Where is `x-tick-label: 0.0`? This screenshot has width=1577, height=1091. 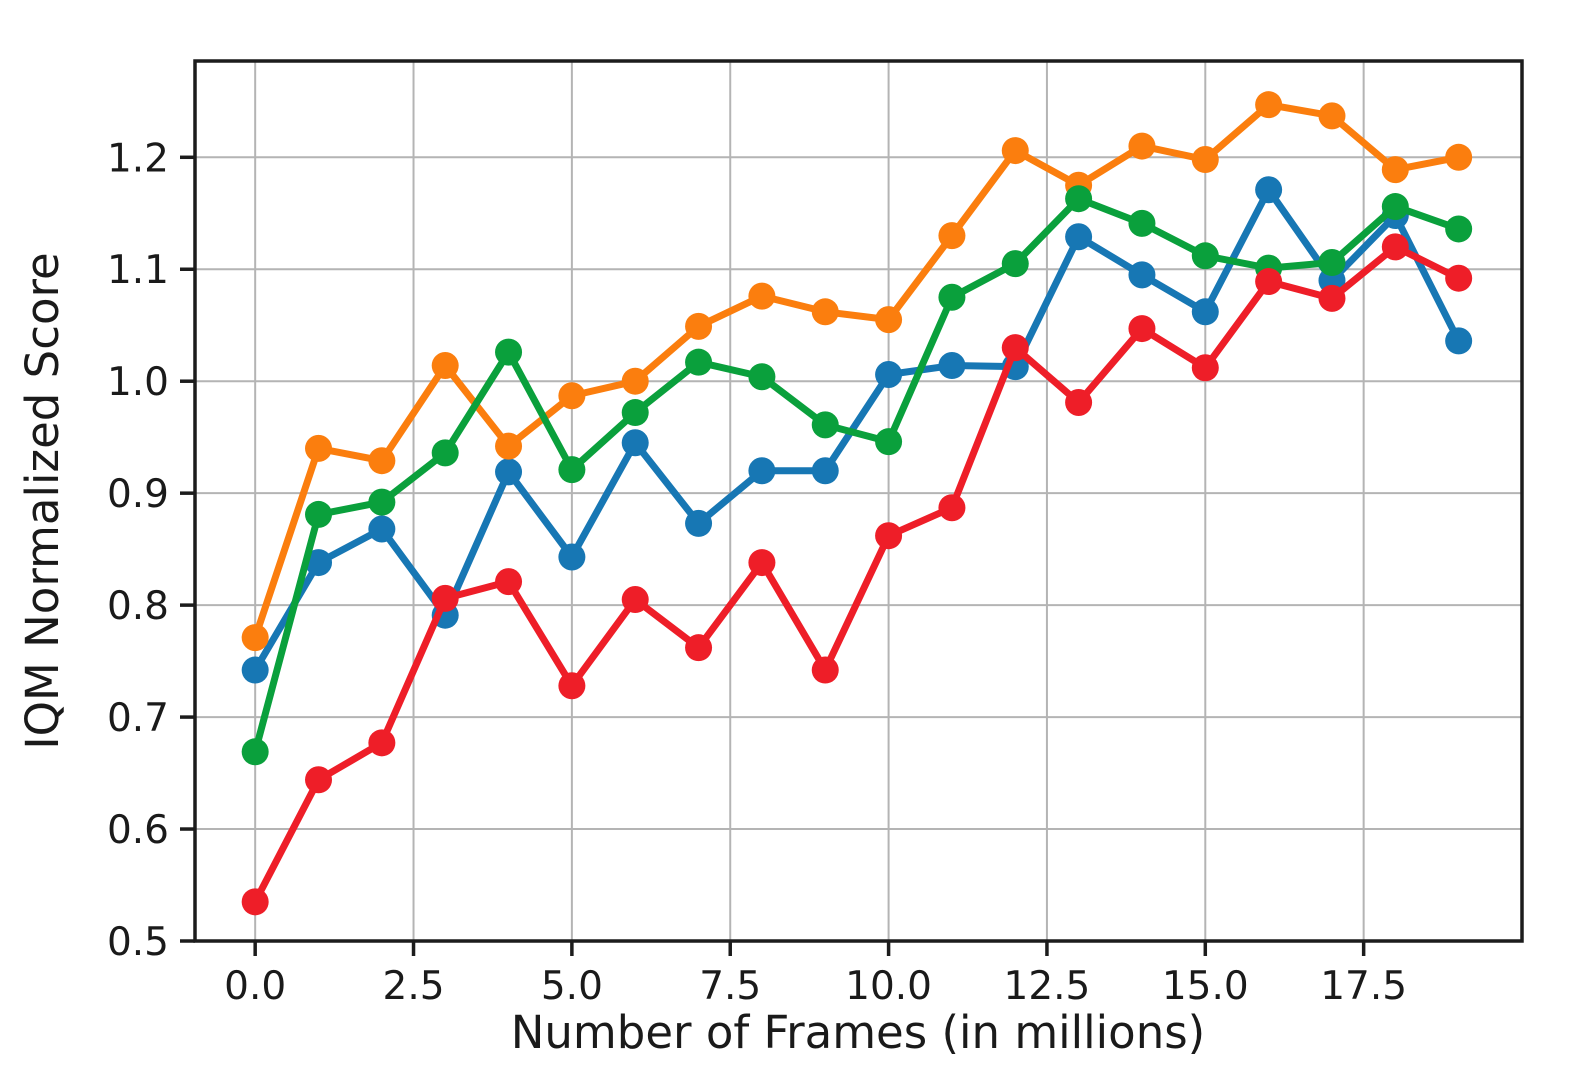
x-tick-label: 0.0 is located at coordinates (255, 986).